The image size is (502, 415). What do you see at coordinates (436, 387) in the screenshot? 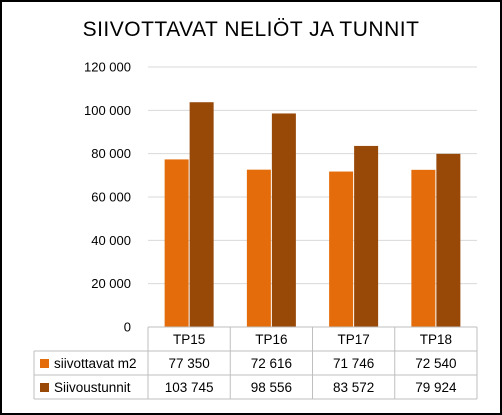
I see `data-label: 79 924` at bounding box center [436, 387].